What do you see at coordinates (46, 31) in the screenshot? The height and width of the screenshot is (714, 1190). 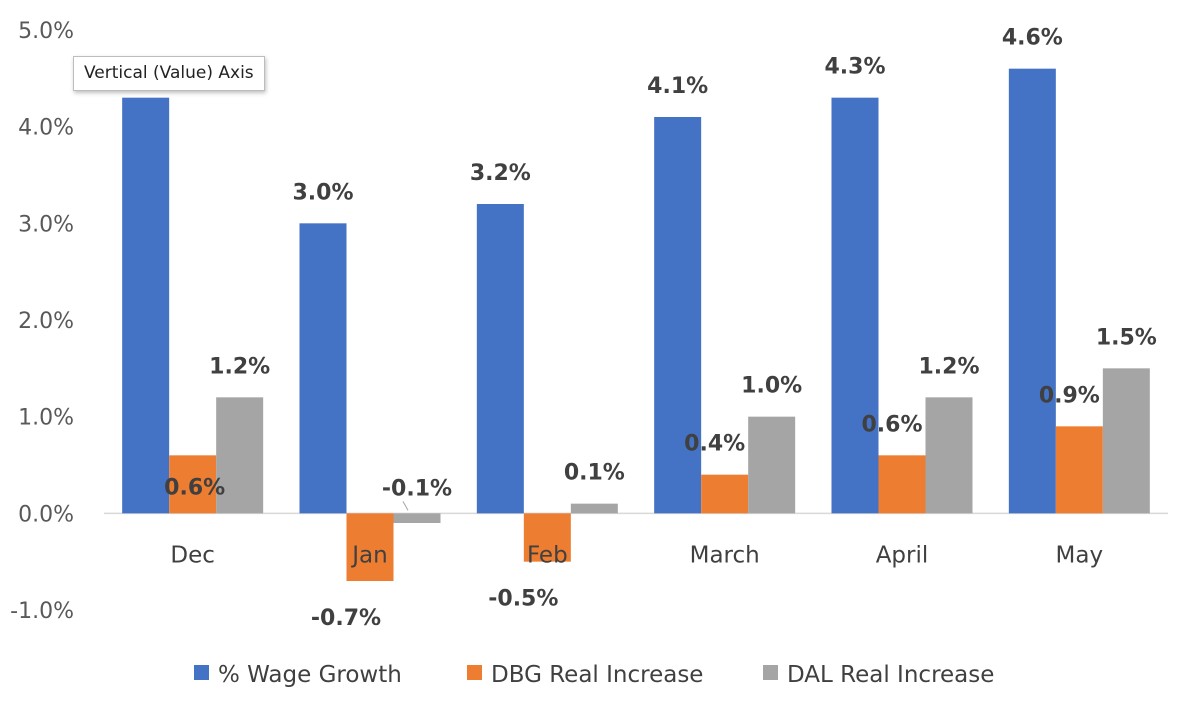 I see `y-tick-label: 5.0%` at bounding box center [46, 31].